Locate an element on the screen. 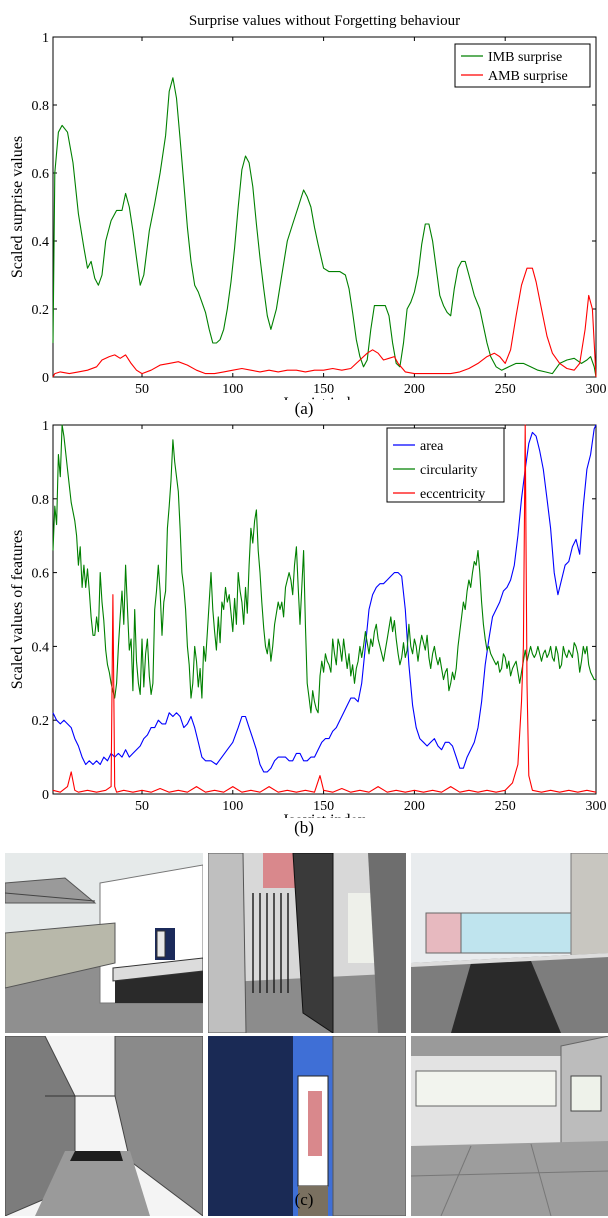 This screenshot has width=608, height=1218. caption-c: (c) is located at coordinates (304, 1199).